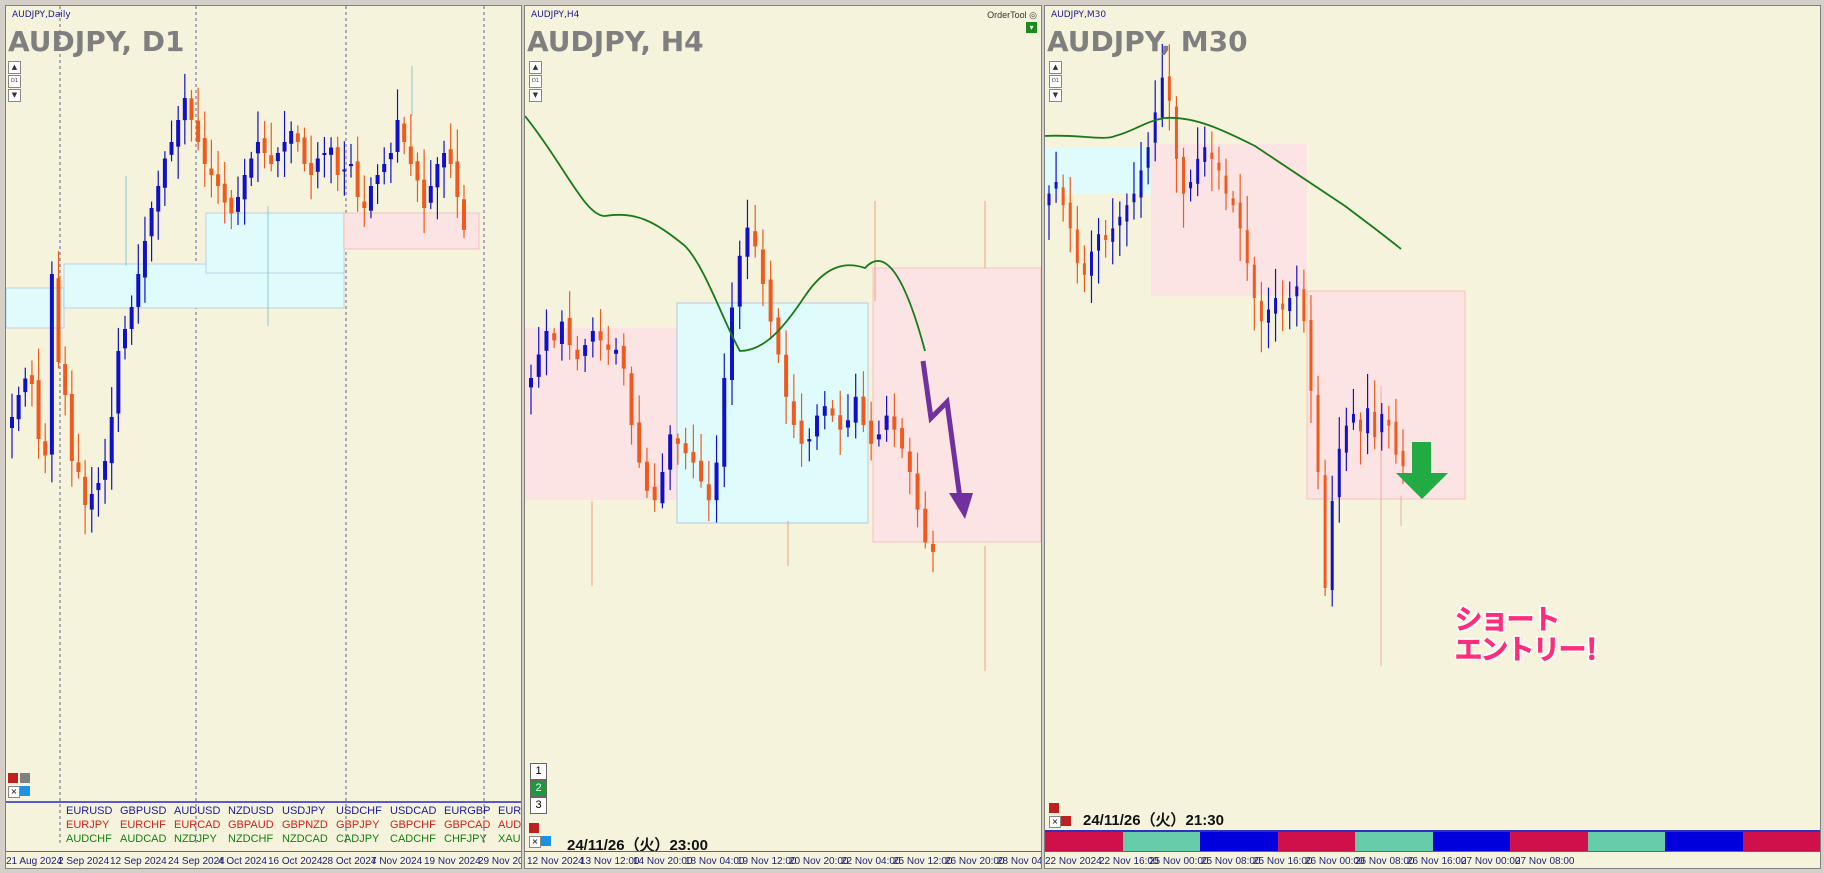  Describe the element at coordinates (467, 825) in the screenshot. I see `symbol-button-gbpcad: GBPCAD` at that location.